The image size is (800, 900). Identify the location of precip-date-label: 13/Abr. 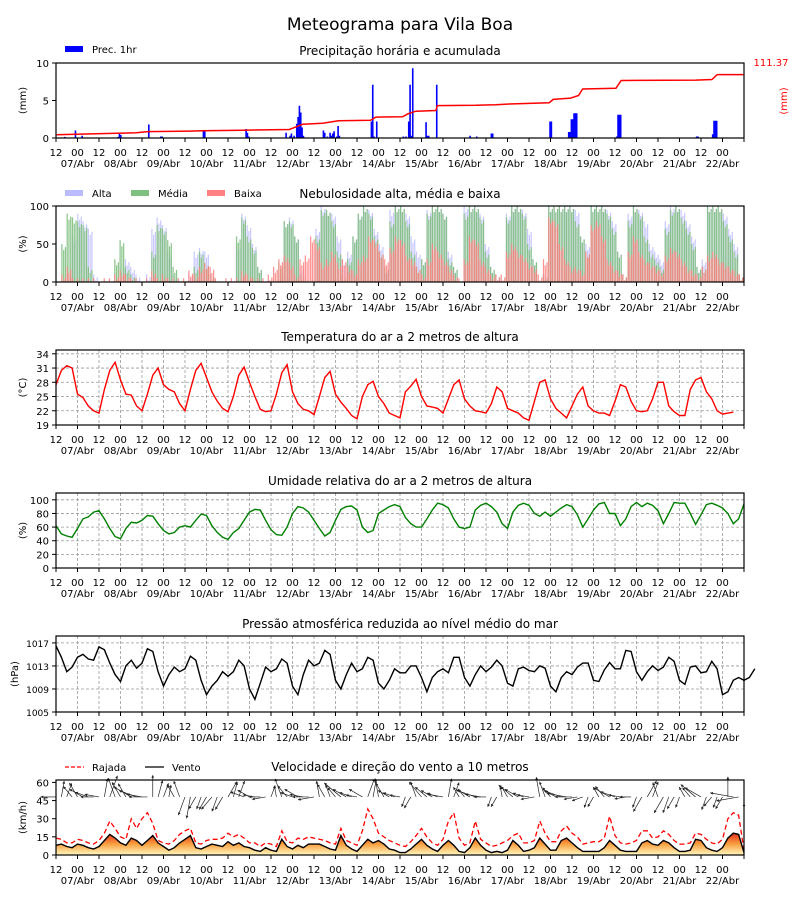
(336, 164).